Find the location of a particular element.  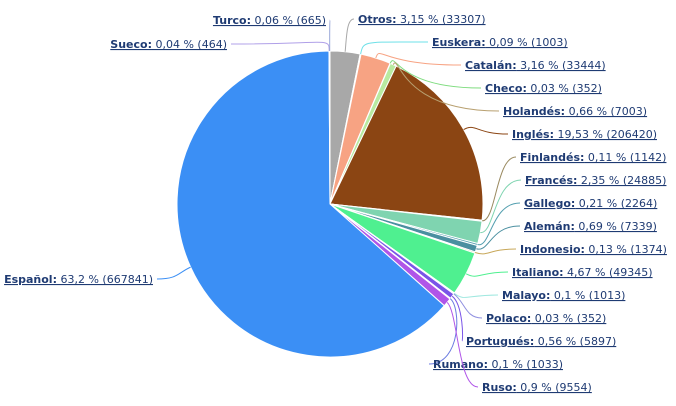

data-label-value: 19,53 % (206420) is located at coordinates (605, 134).